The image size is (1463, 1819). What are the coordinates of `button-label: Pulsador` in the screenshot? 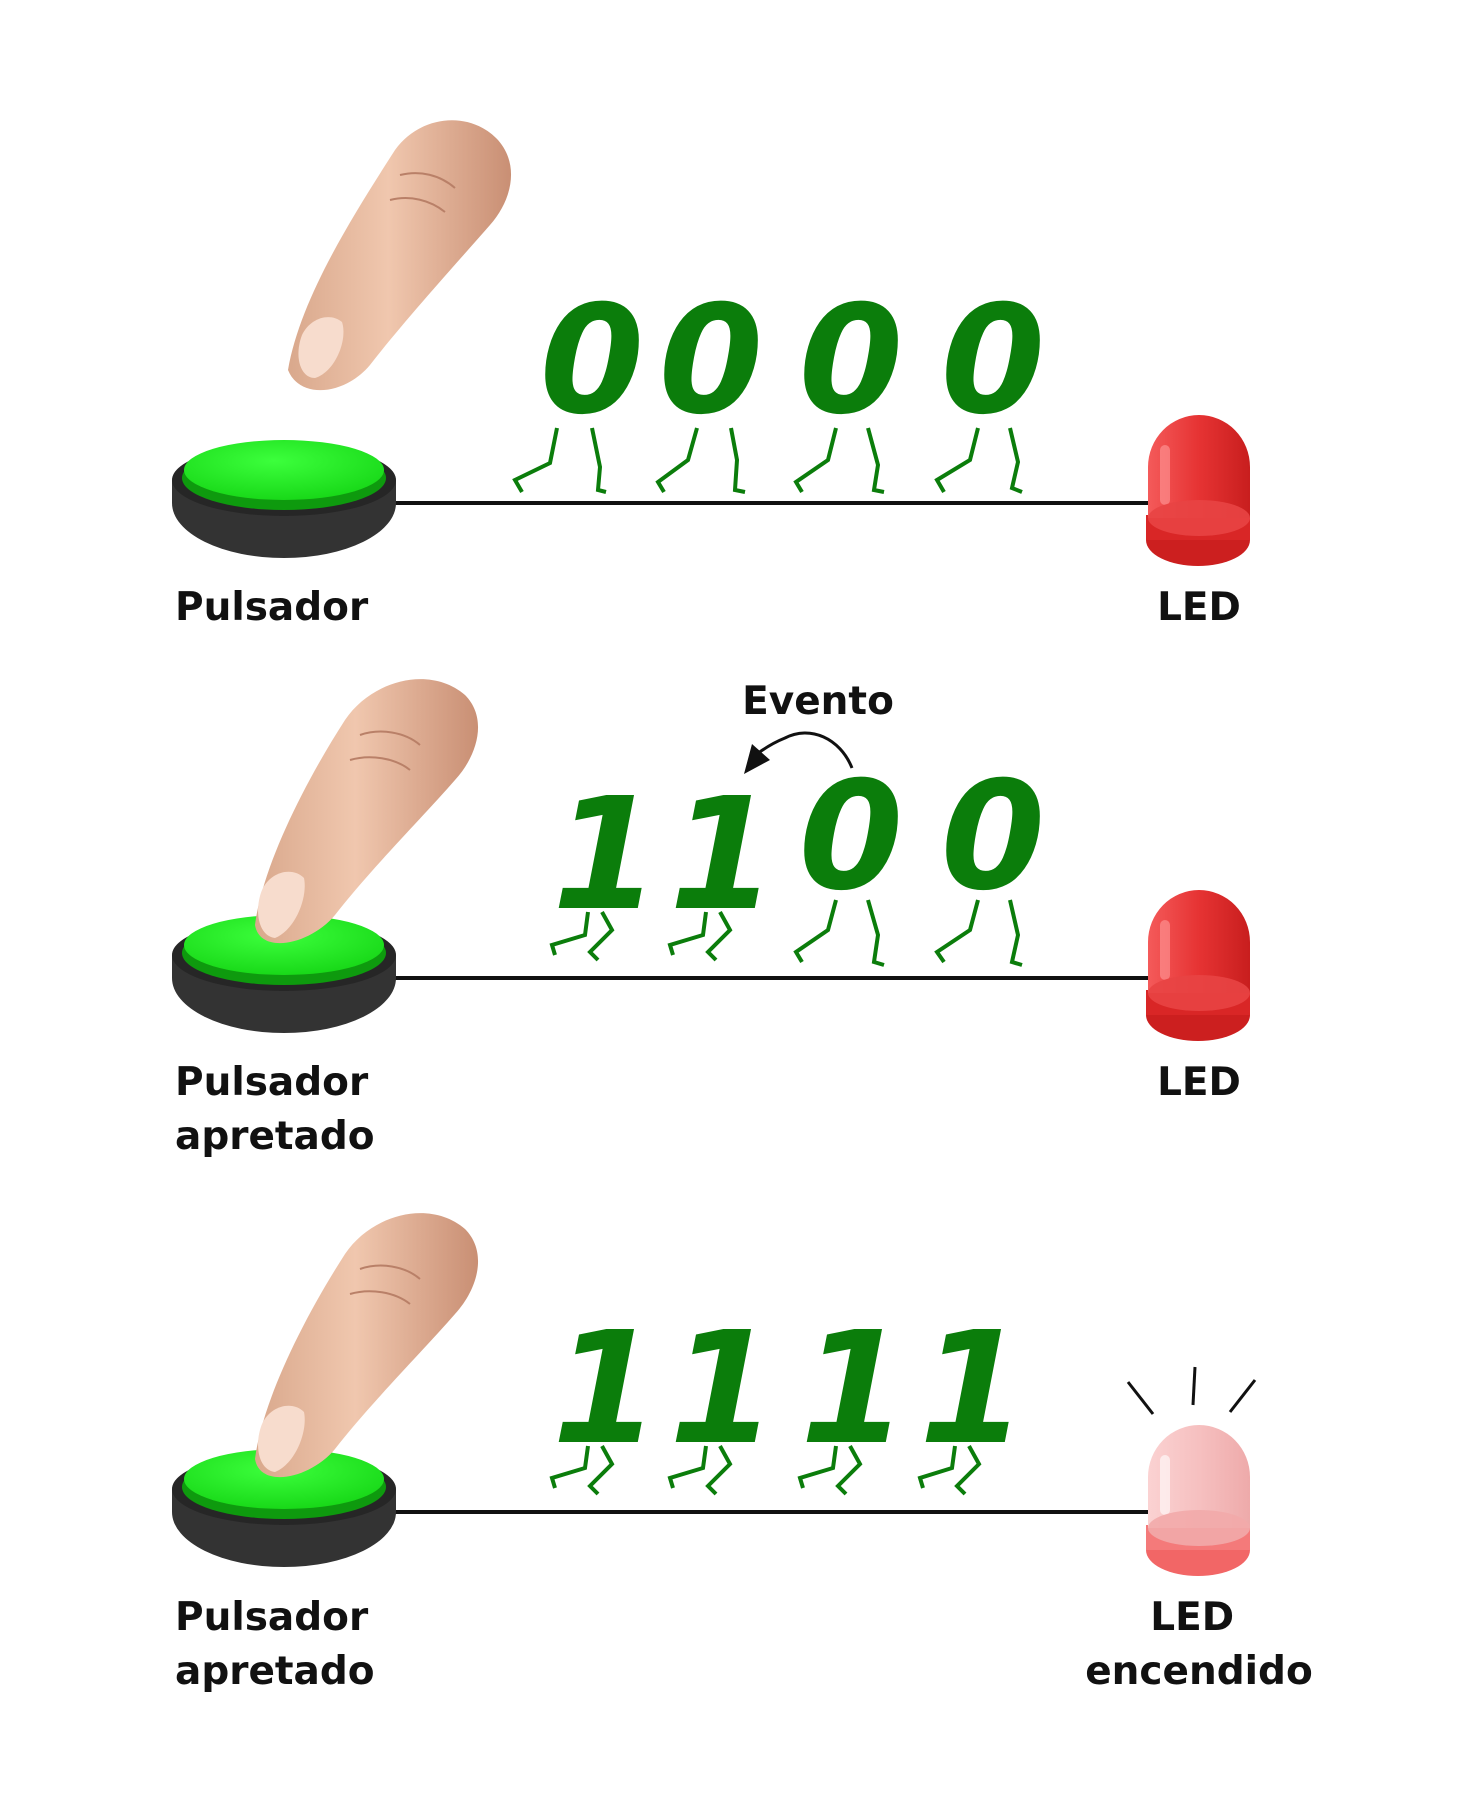 It's located at (272, 607).